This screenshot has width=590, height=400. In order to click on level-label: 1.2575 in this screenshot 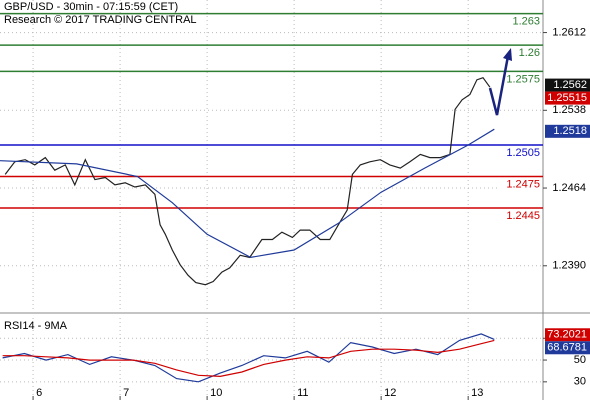, I will do `click(523, 79)`.